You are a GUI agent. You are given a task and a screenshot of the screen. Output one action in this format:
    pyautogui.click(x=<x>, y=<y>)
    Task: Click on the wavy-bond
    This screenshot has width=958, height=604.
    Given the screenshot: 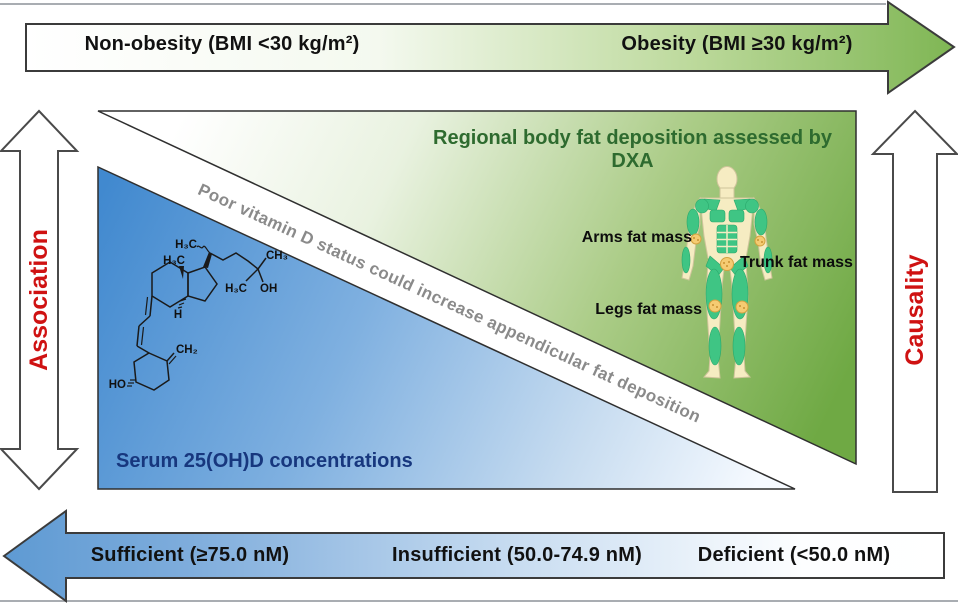 What is the action you would take?
    pyautogui.click(x=203, y=249)
    